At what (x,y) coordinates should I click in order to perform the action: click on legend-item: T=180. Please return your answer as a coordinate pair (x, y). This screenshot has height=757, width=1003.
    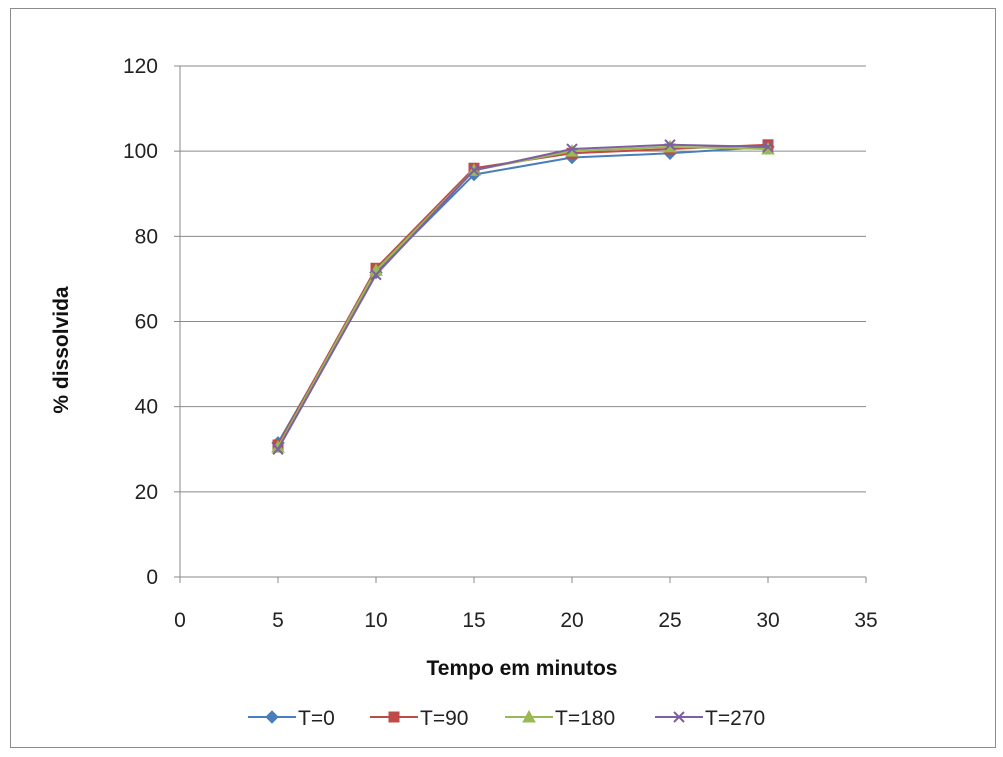
    Looking at the image, I should click on (560, 718).